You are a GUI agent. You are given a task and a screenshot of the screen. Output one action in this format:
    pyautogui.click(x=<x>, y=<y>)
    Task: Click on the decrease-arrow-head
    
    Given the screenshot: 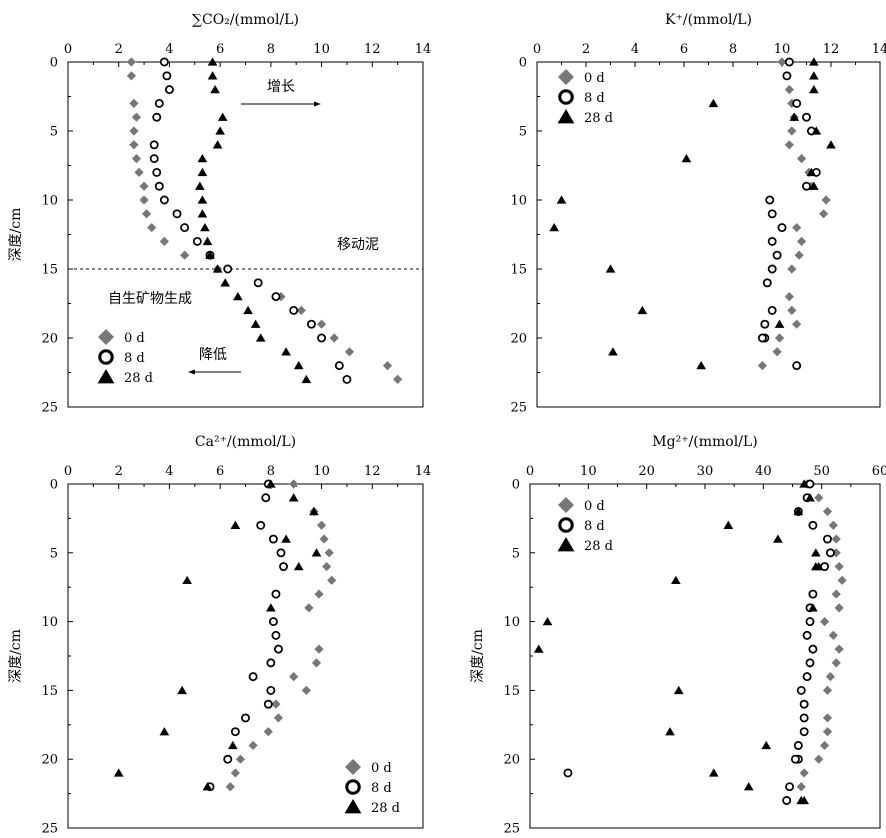 What is the action you would take?
    pyautogui.click(x=191, y=372)
    